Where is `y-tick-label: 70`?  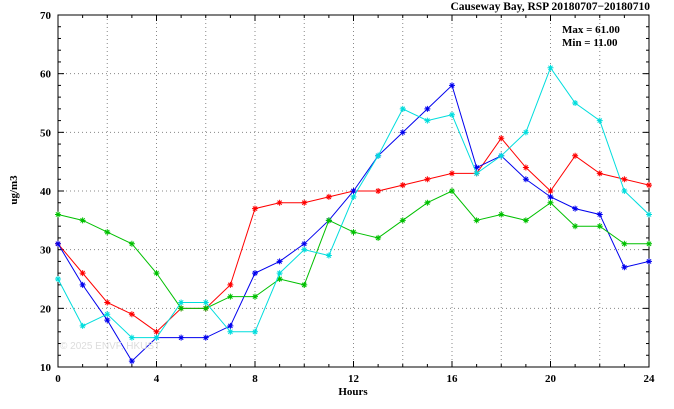 y-tick-label: 70 is located at coordinates (46, 16).